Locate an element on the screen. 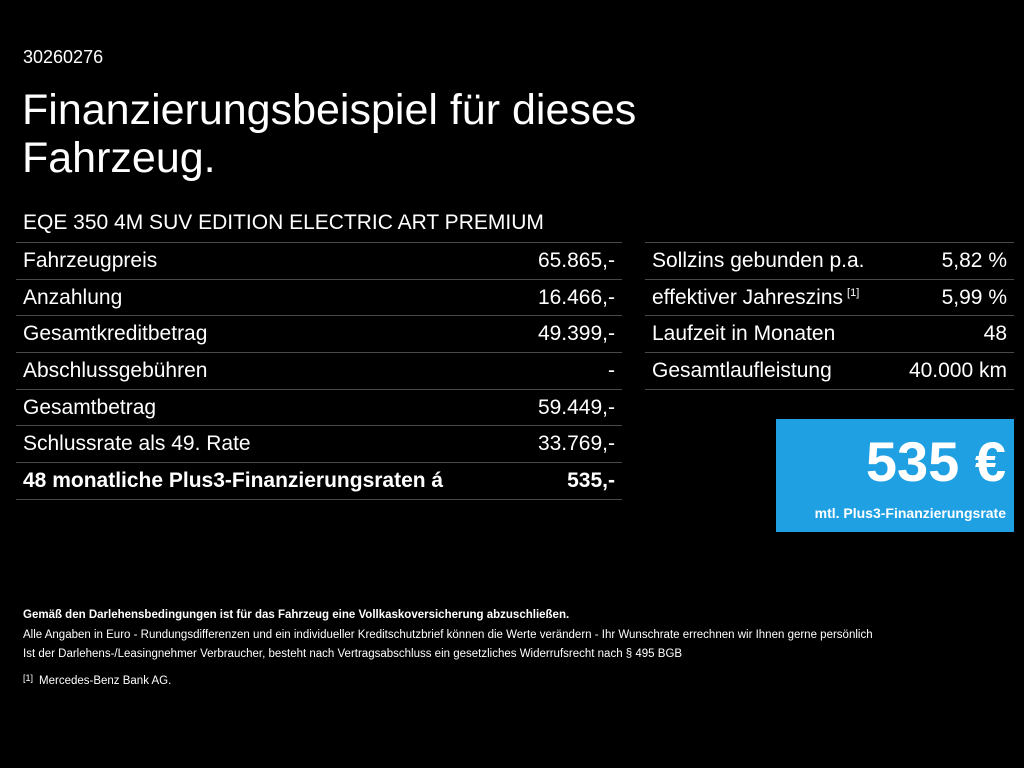 Image resolution: width=1024 pixels, height=768 pixels. table-row: Anzahlung 16.466,- is located at coordinates (319, 298).